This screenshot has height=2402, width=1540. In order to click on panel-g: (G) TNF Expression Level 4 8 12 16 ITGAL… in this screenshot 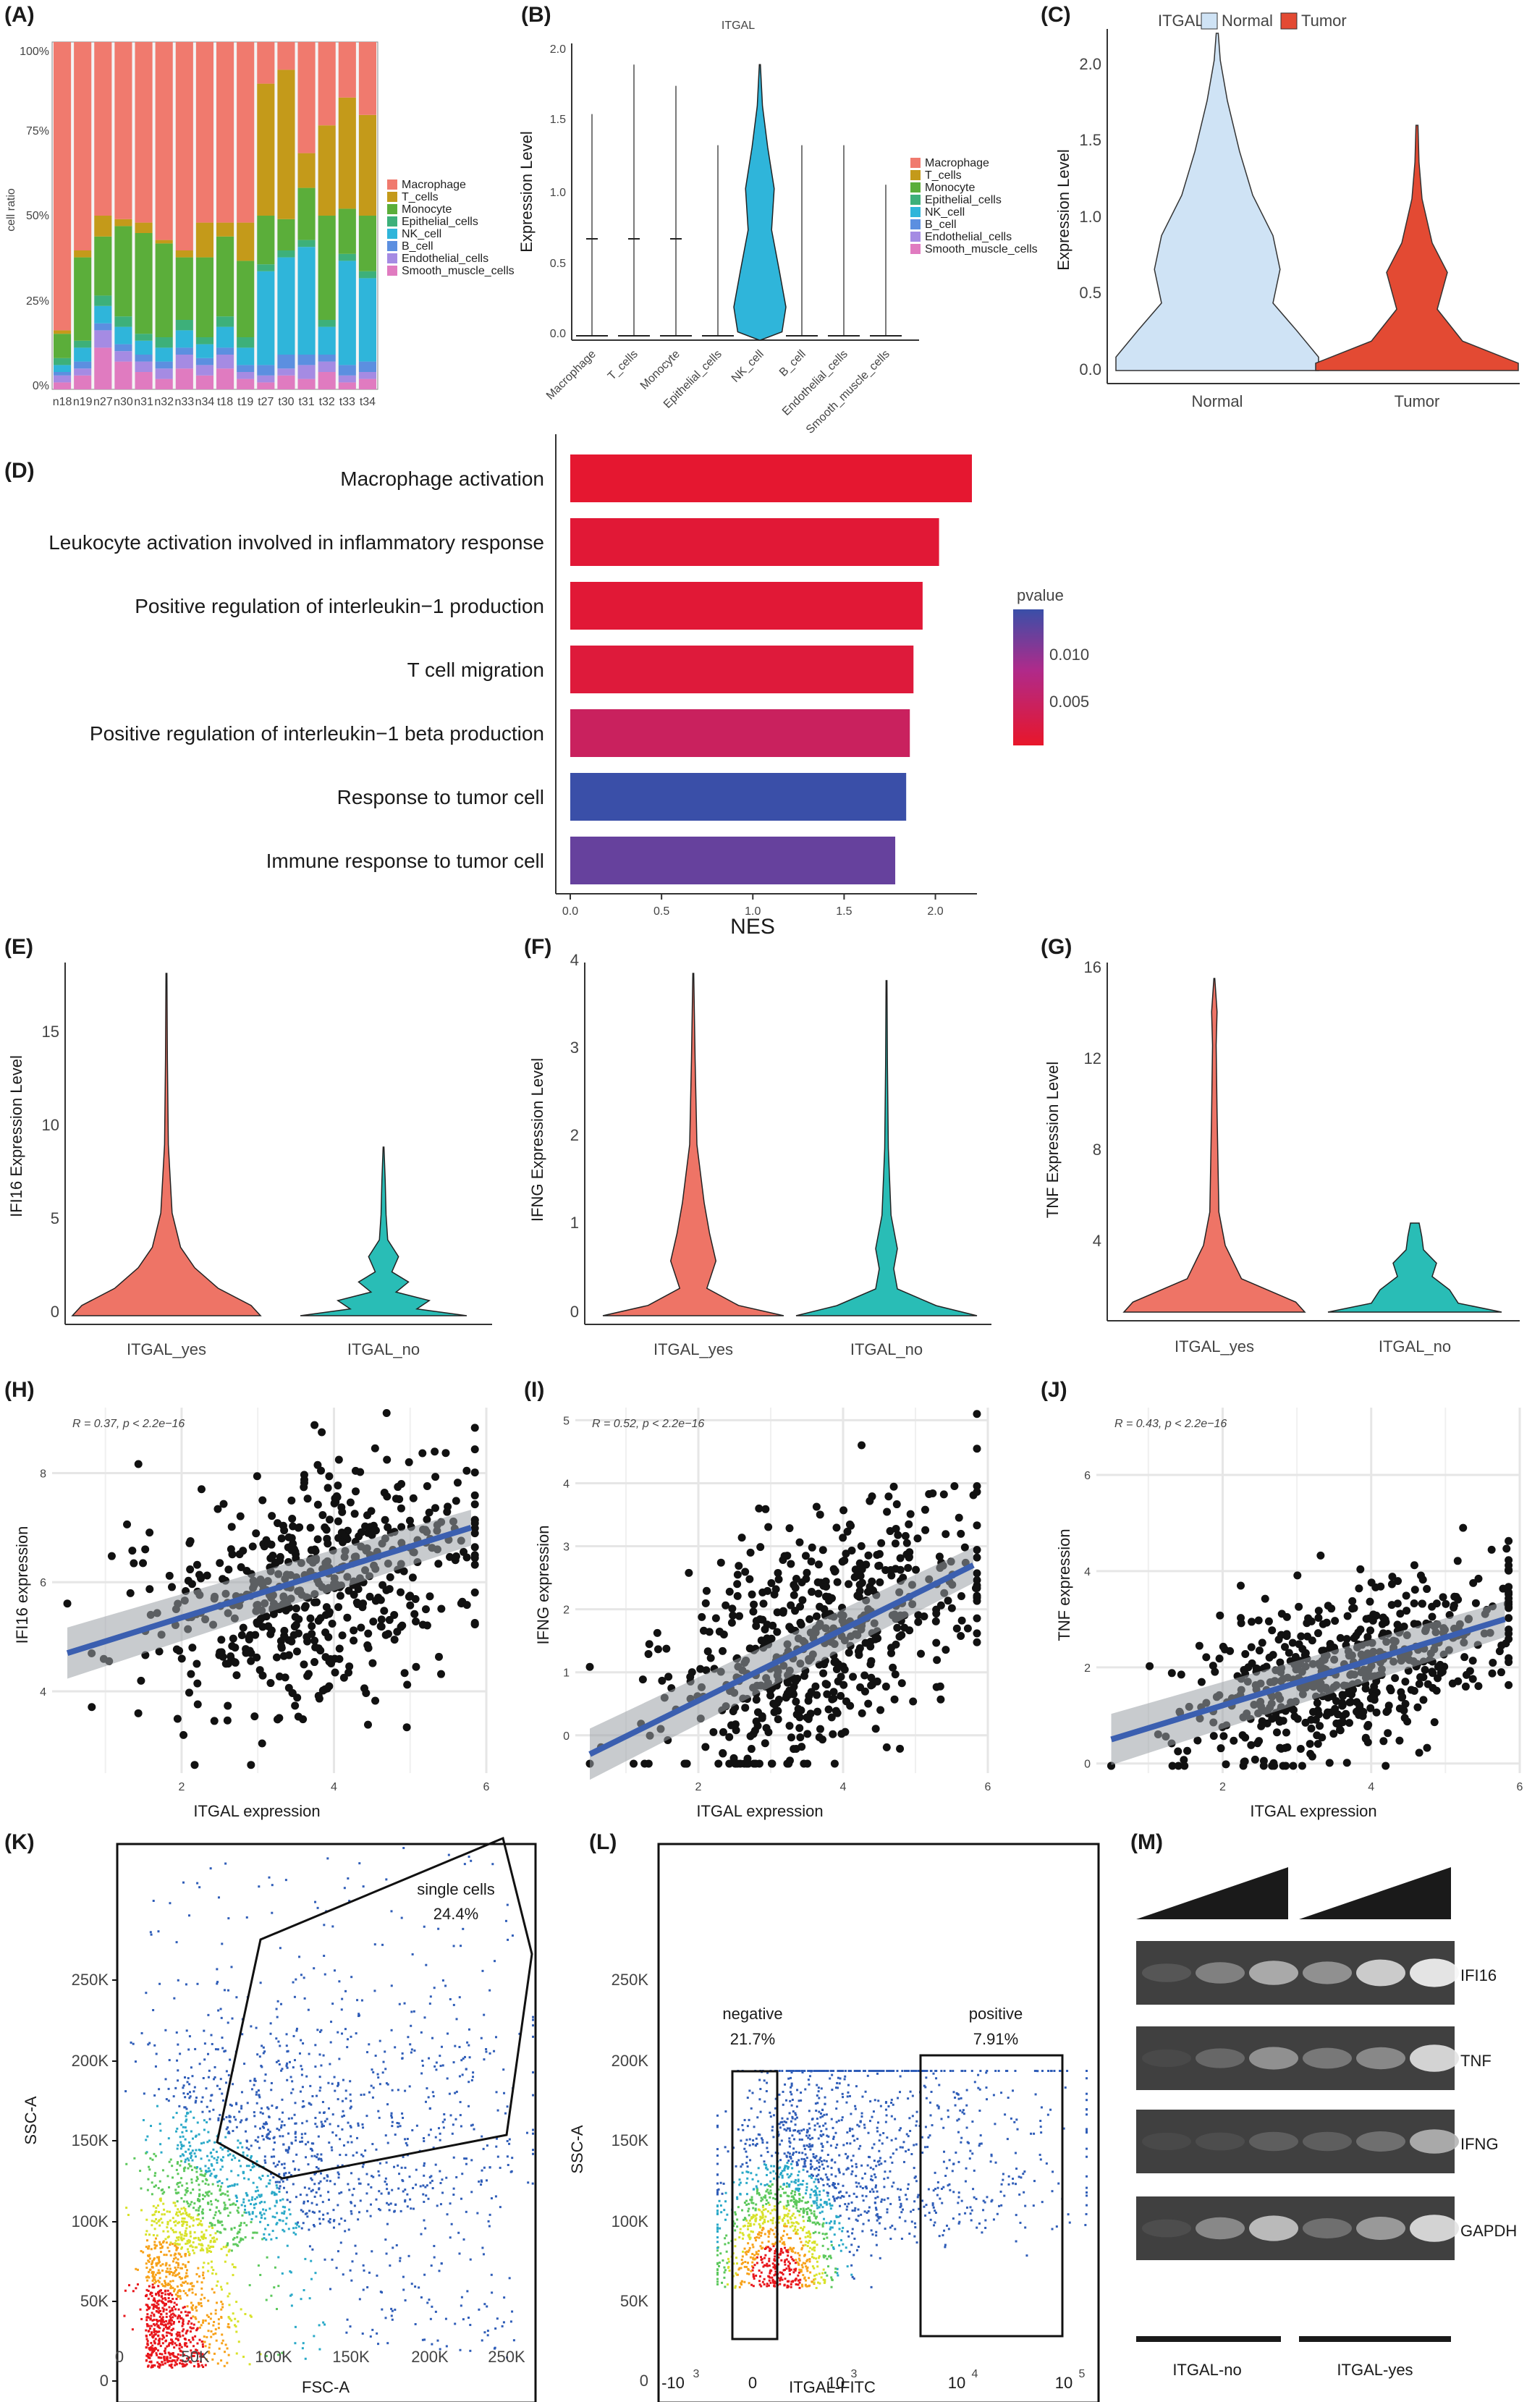, I will do `click(1280, 1145)`.